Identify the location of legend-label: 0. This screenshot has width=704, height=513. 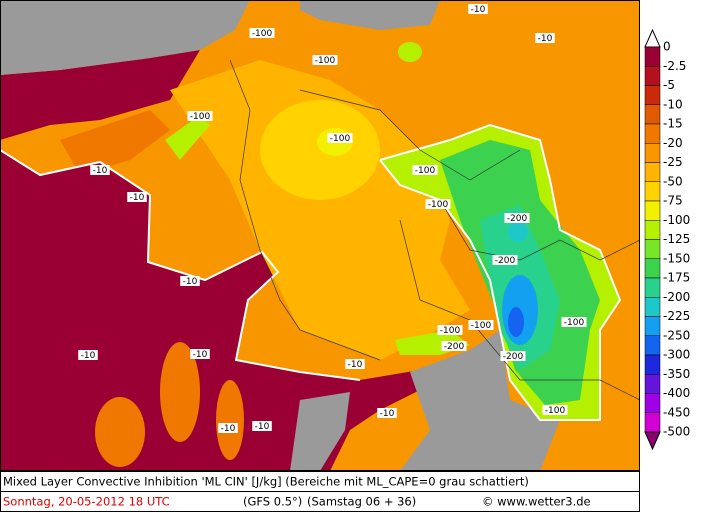
(667, 47).